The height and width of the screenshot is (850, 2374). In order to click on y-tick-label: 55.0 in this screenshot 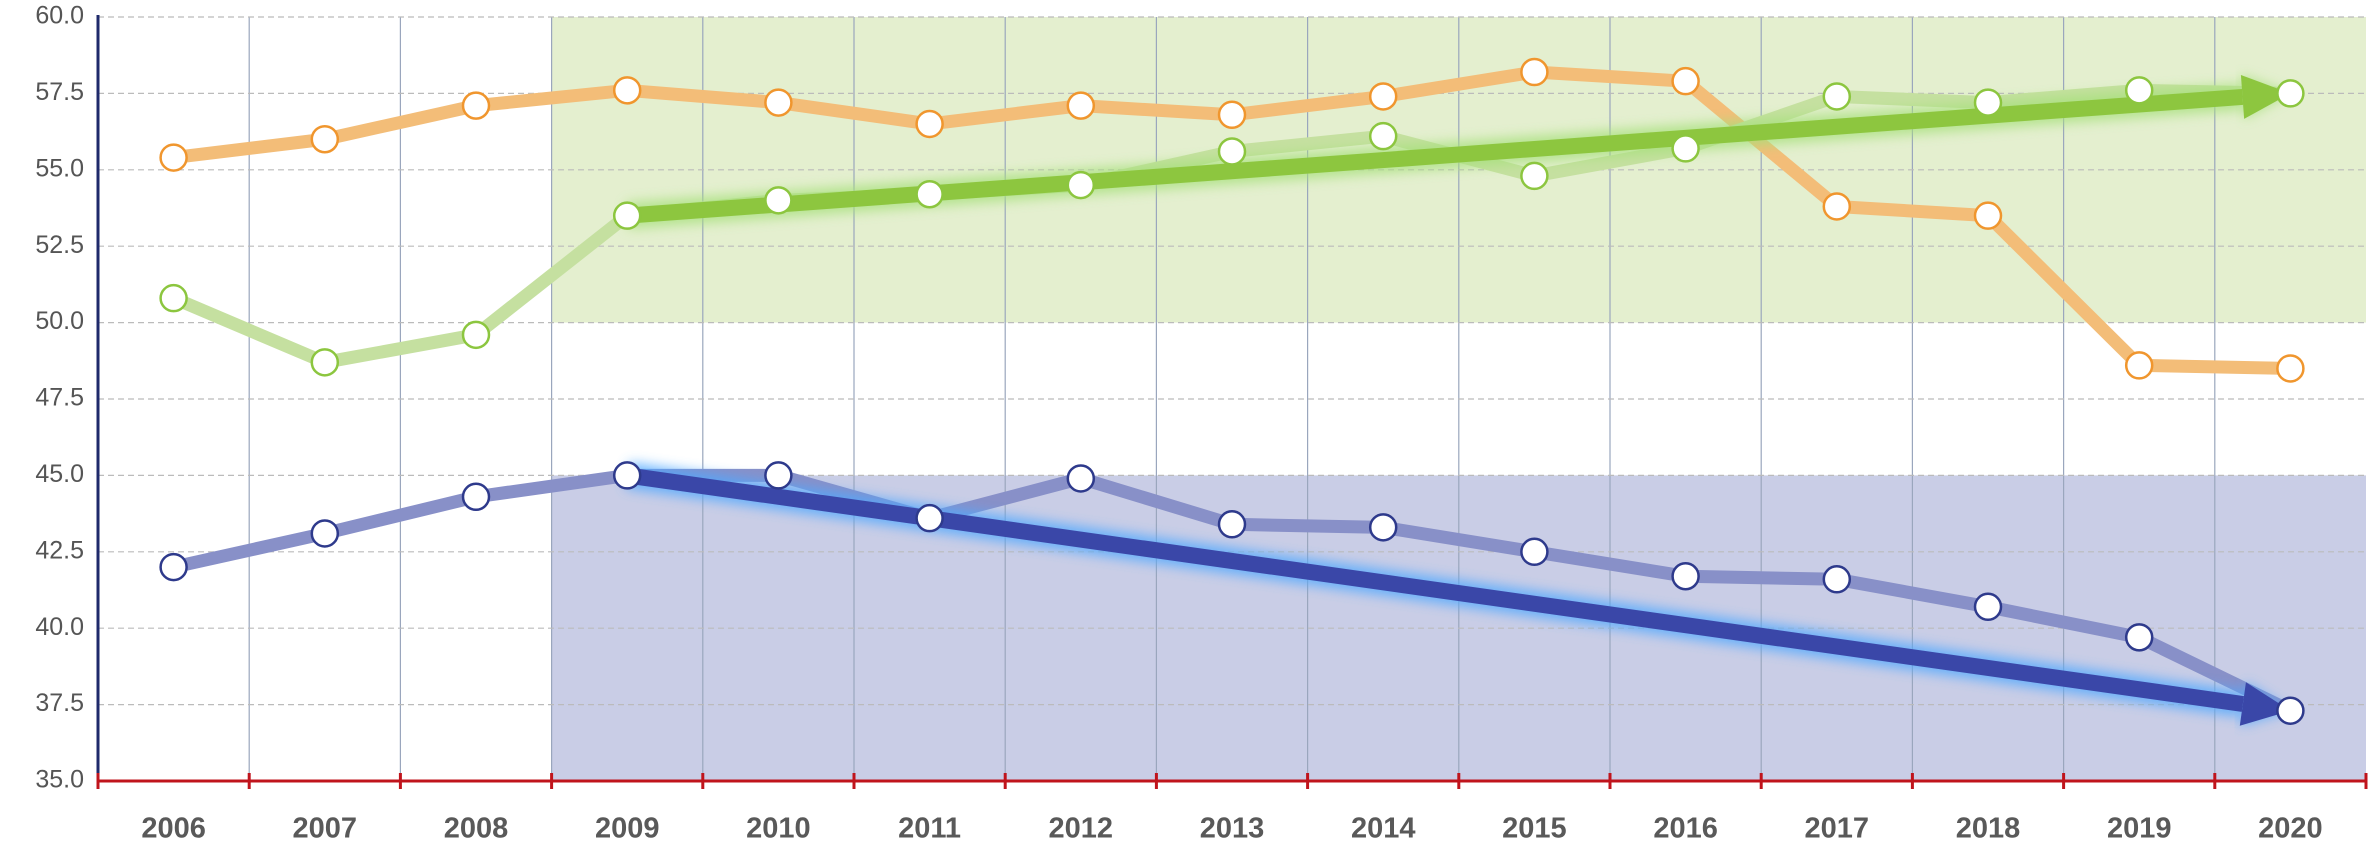, I will do `click(59, 168)`.